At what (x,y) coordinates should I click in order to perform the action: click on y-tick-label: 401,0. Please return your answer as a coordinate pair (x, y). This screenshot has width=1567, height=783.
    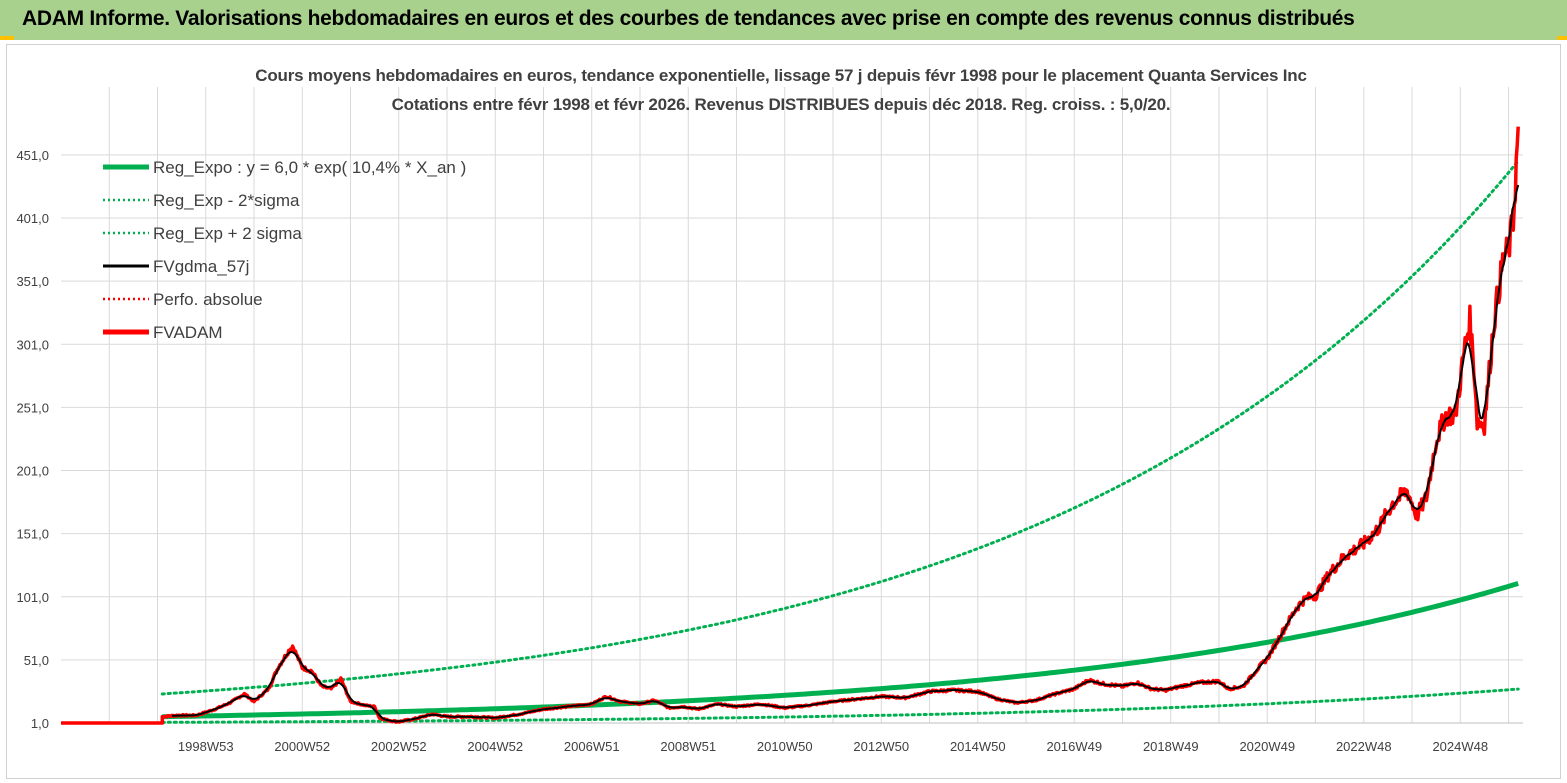
    Looking at the image, I should click on (32, 218).